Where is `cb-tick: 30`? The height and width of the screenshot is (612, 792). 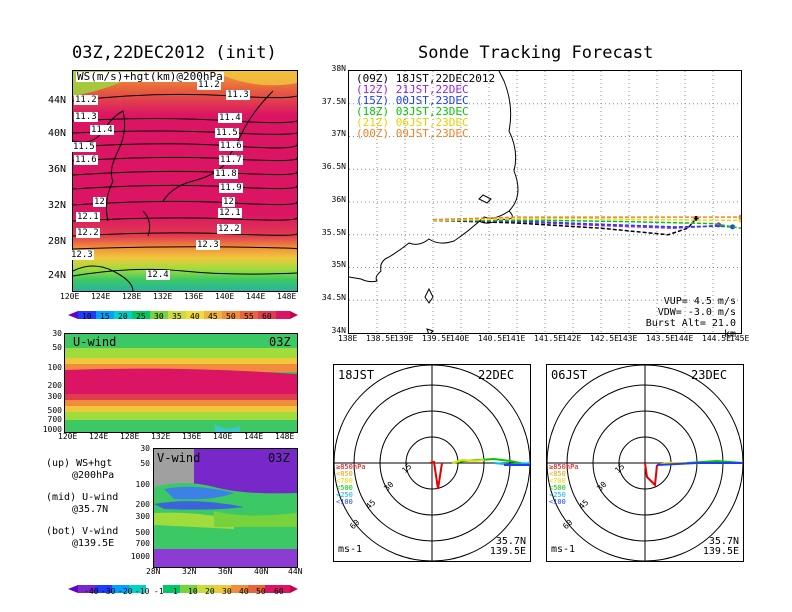 cb-tick: 30 is located at coordinates (227, 591).